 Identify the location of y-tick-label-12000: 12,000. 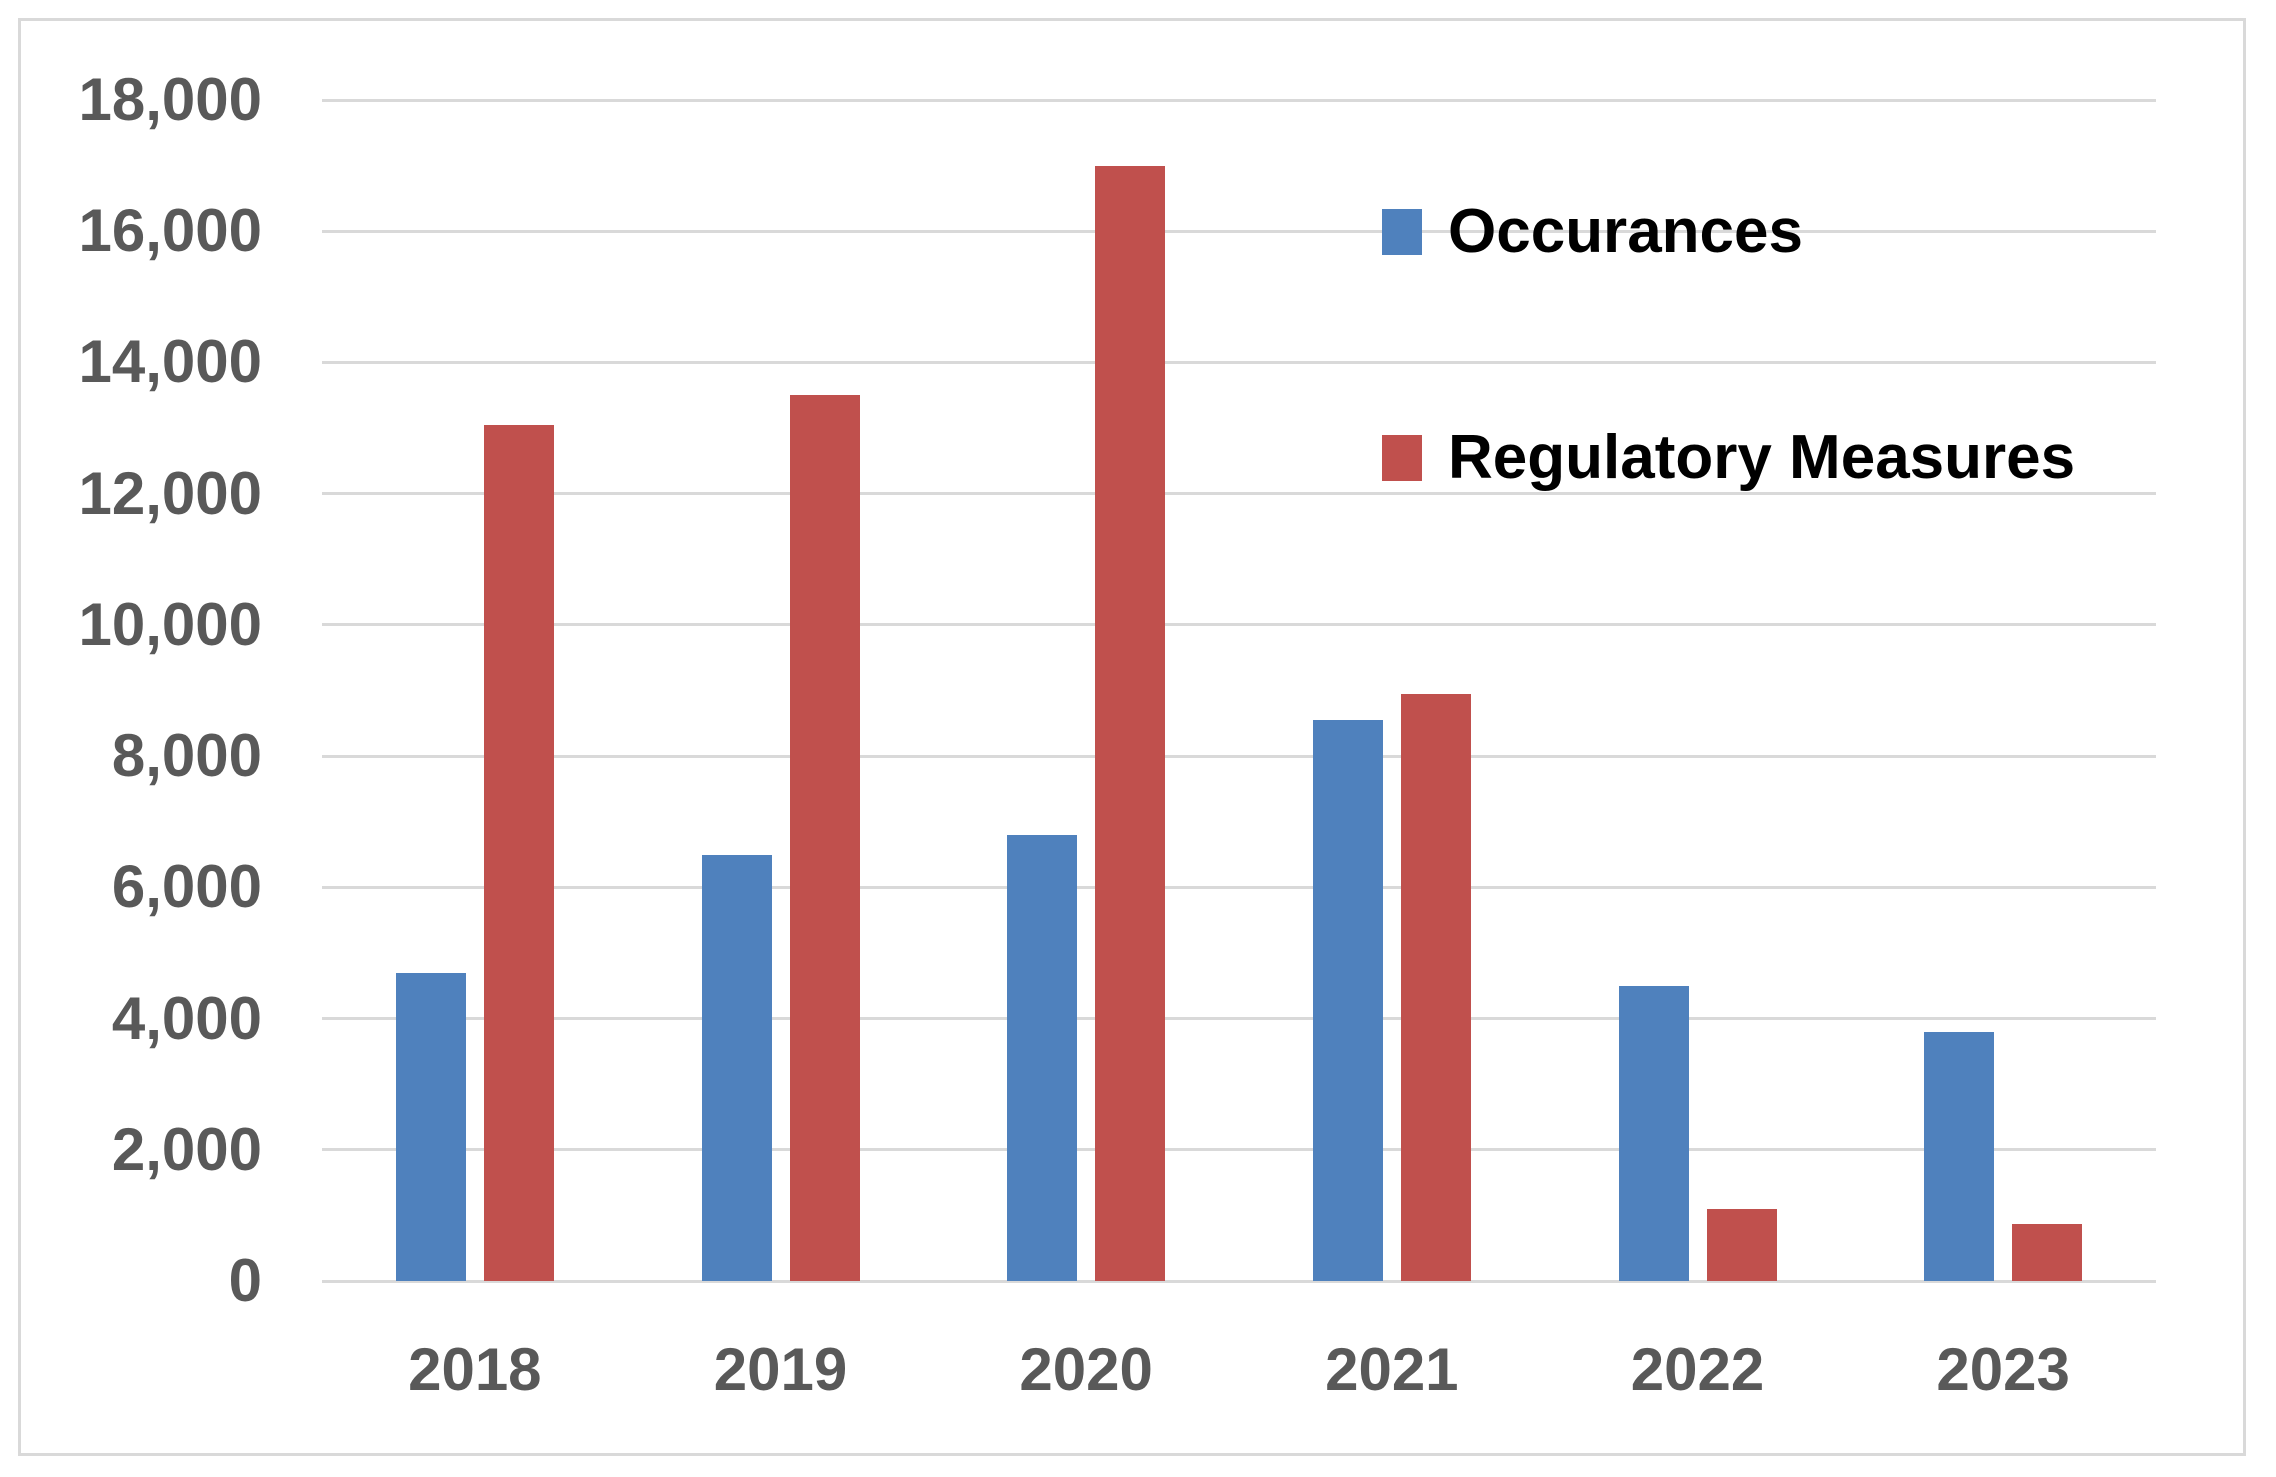
(170, 493).